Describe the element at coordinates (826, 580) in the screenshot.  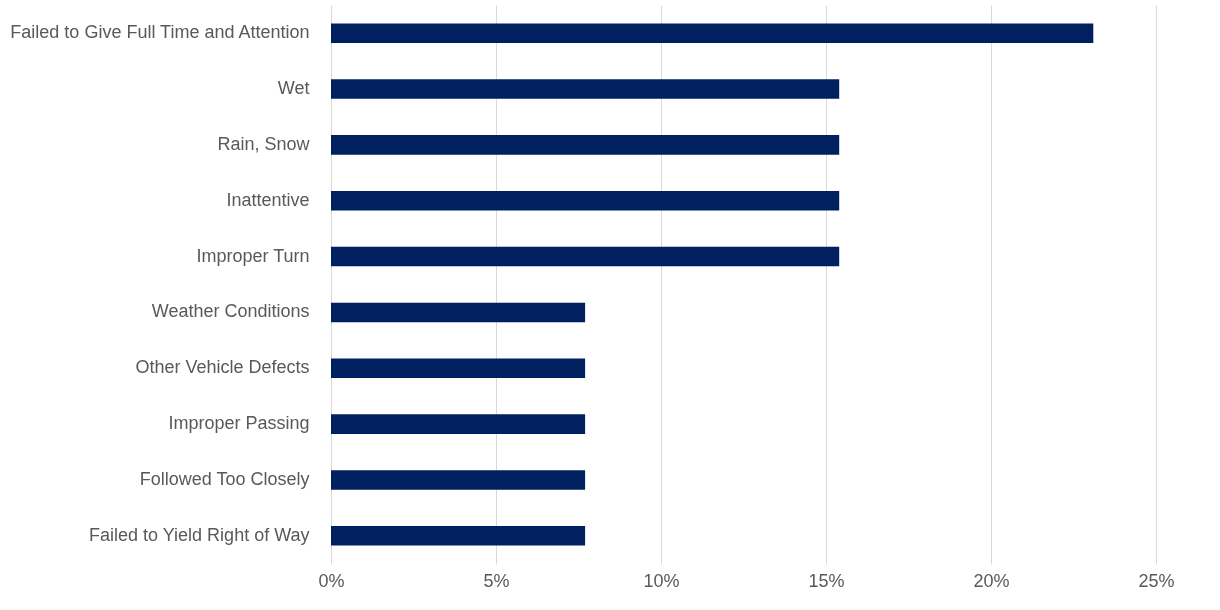
I see `x-tick-label: 15%` at that location.